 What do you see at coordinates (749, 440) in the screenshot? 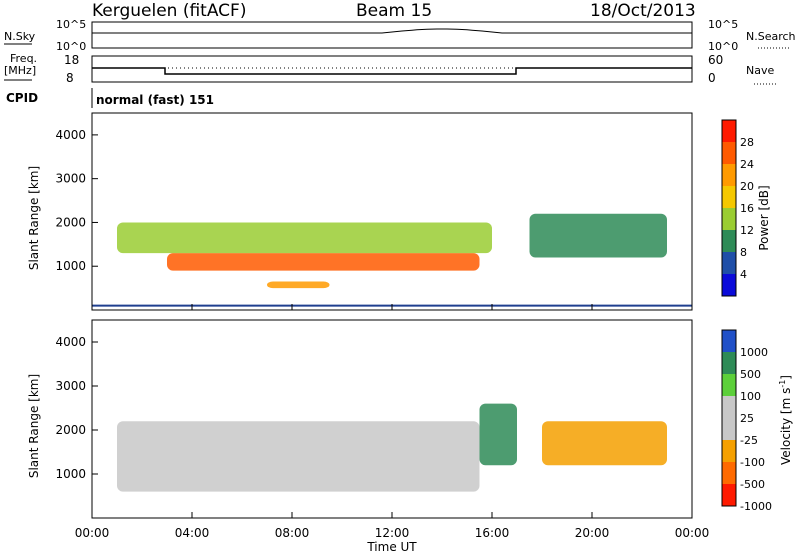
I see `velocity-colorbar-tick: -25` at bounding box center [749, 440].